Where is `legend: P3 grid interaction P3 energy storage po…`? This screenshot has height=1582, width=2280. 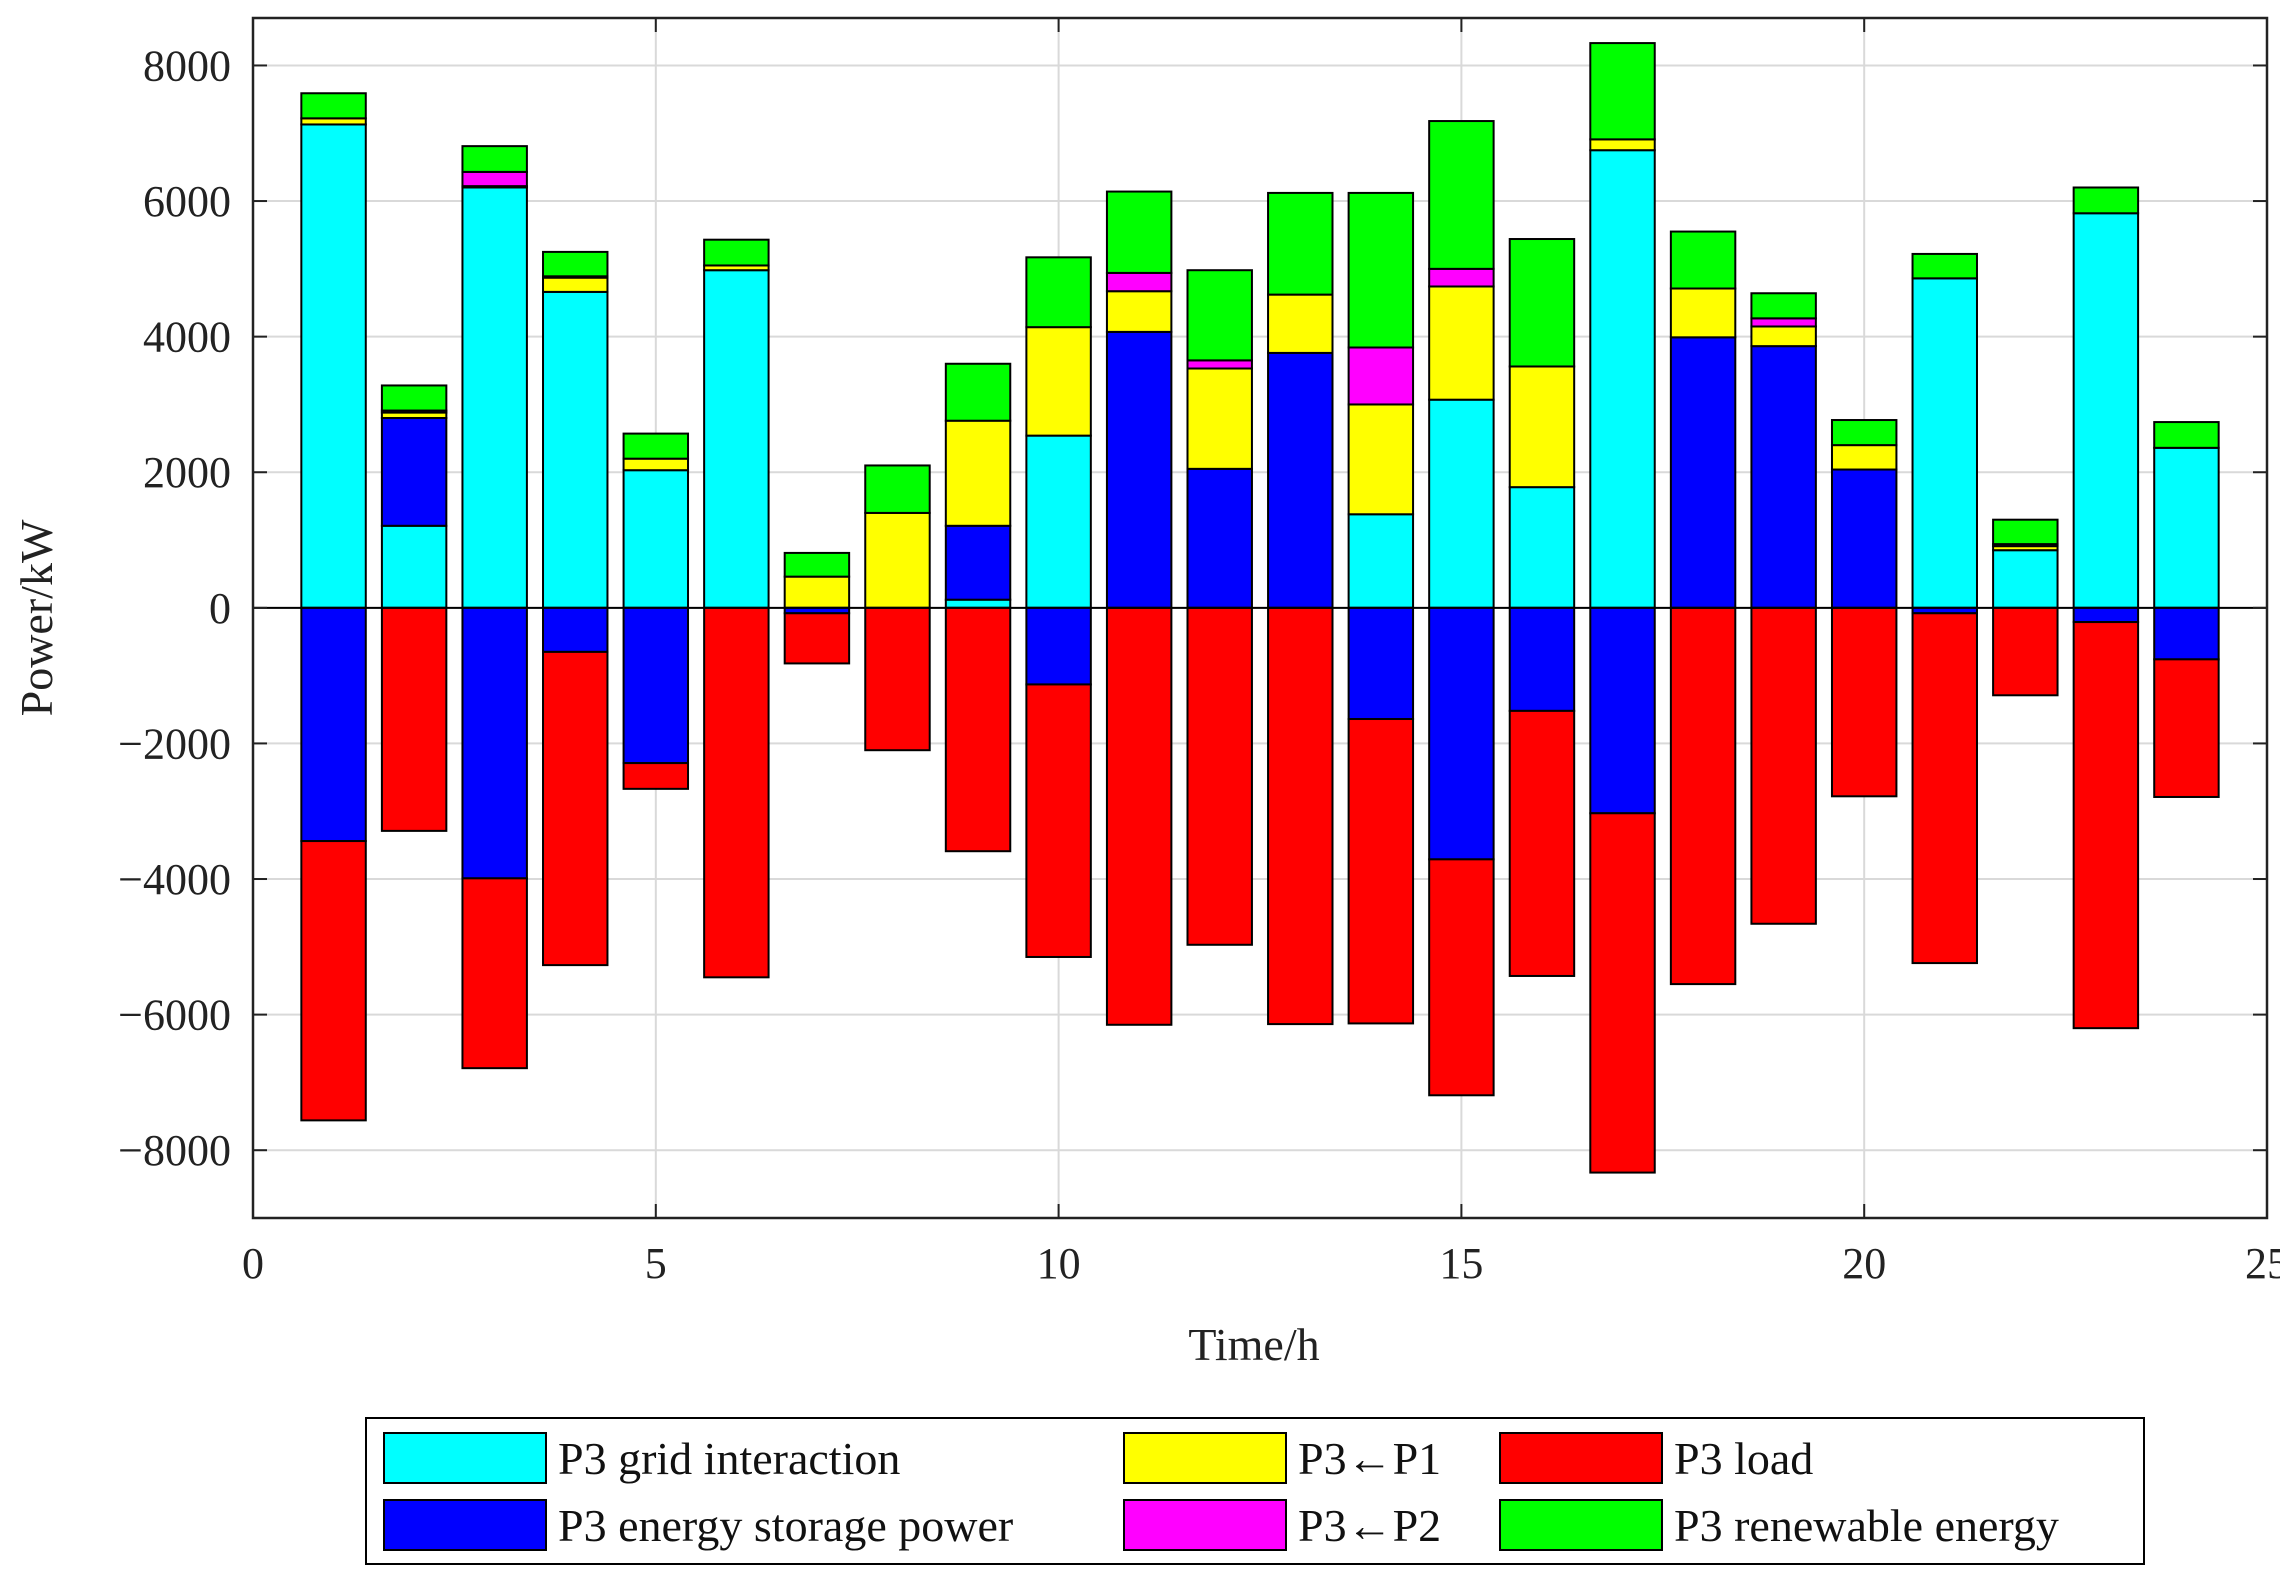
legend: P3 grid interaction P3 energy storage po… is located at coordinates (1255, 1491).